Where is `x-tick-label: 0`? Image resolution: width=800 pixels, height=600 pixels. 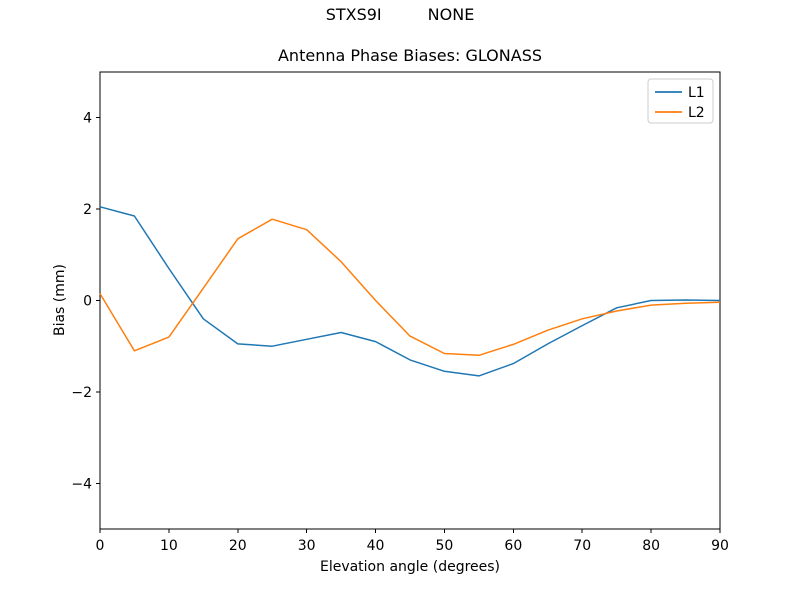
x-tick-label: 0 is located at coordinates (100, 546).